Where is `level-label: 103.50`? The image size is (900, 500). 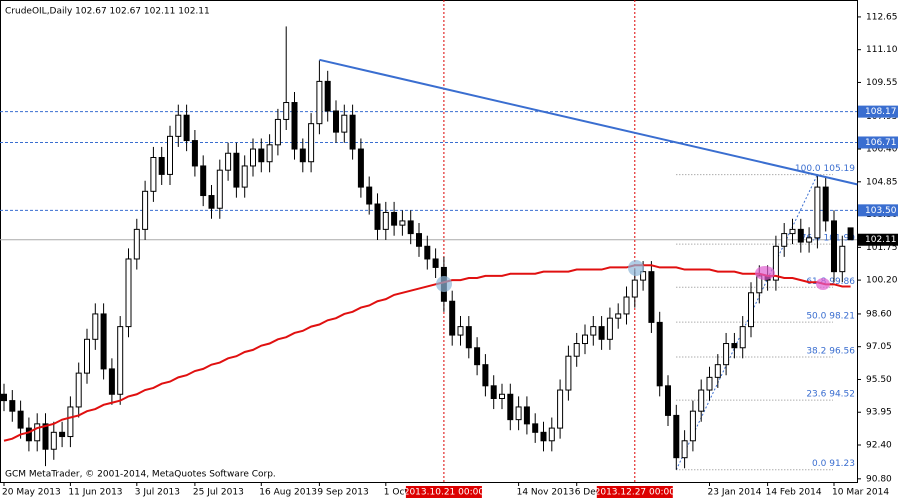
level-label: 103.50 is located at coordinates (881, 211).